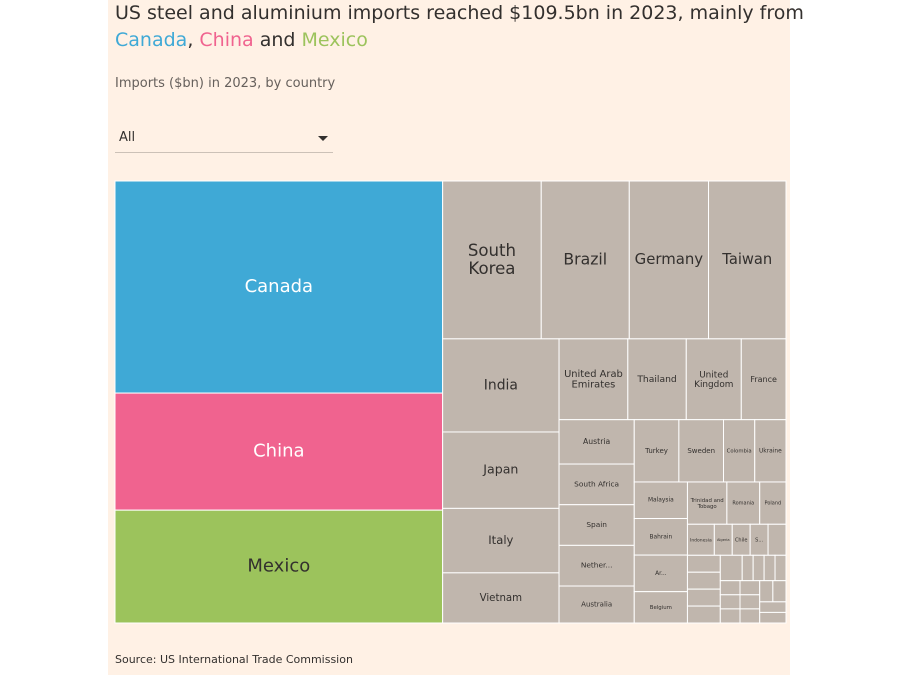 The width and height of the screenshot is (900, 675). What do you see at coordinates (593, 380) in the screenshot?
I see `tile-label: United Arab Emirates` at bounding box center [593, 380].